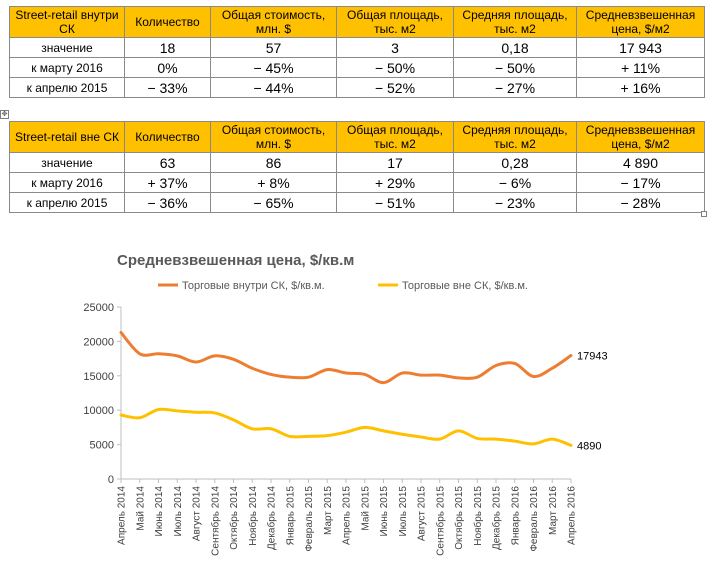 The height and width of the screenshot is (573, 712). What do you see at coordinates (67, 22) in the screenshot?
I see `table-header-cell: Street-retail внутри СК` at bounding box center [67, 22].